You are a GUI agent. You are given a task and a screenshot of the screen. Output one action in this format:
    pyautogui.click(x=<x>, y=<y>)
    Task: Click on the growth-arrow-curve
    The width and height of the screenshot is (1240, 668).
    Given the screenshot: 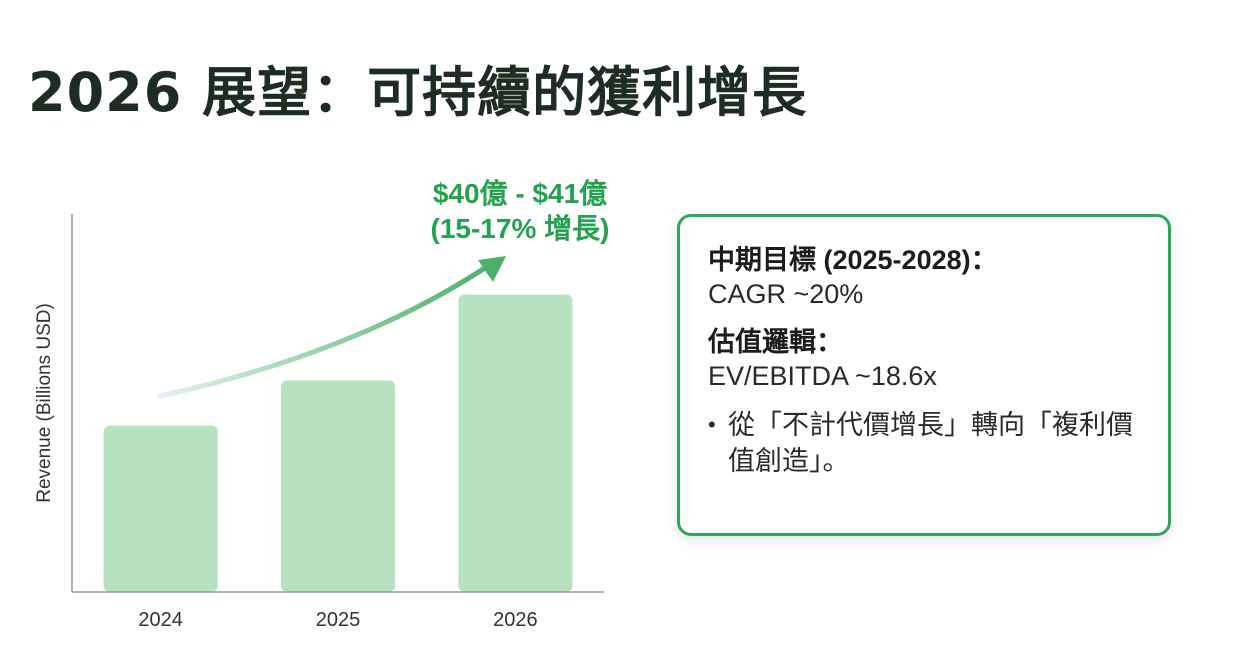 What is the action you would take?
    pyautogui.click(x=327, y=329)
    